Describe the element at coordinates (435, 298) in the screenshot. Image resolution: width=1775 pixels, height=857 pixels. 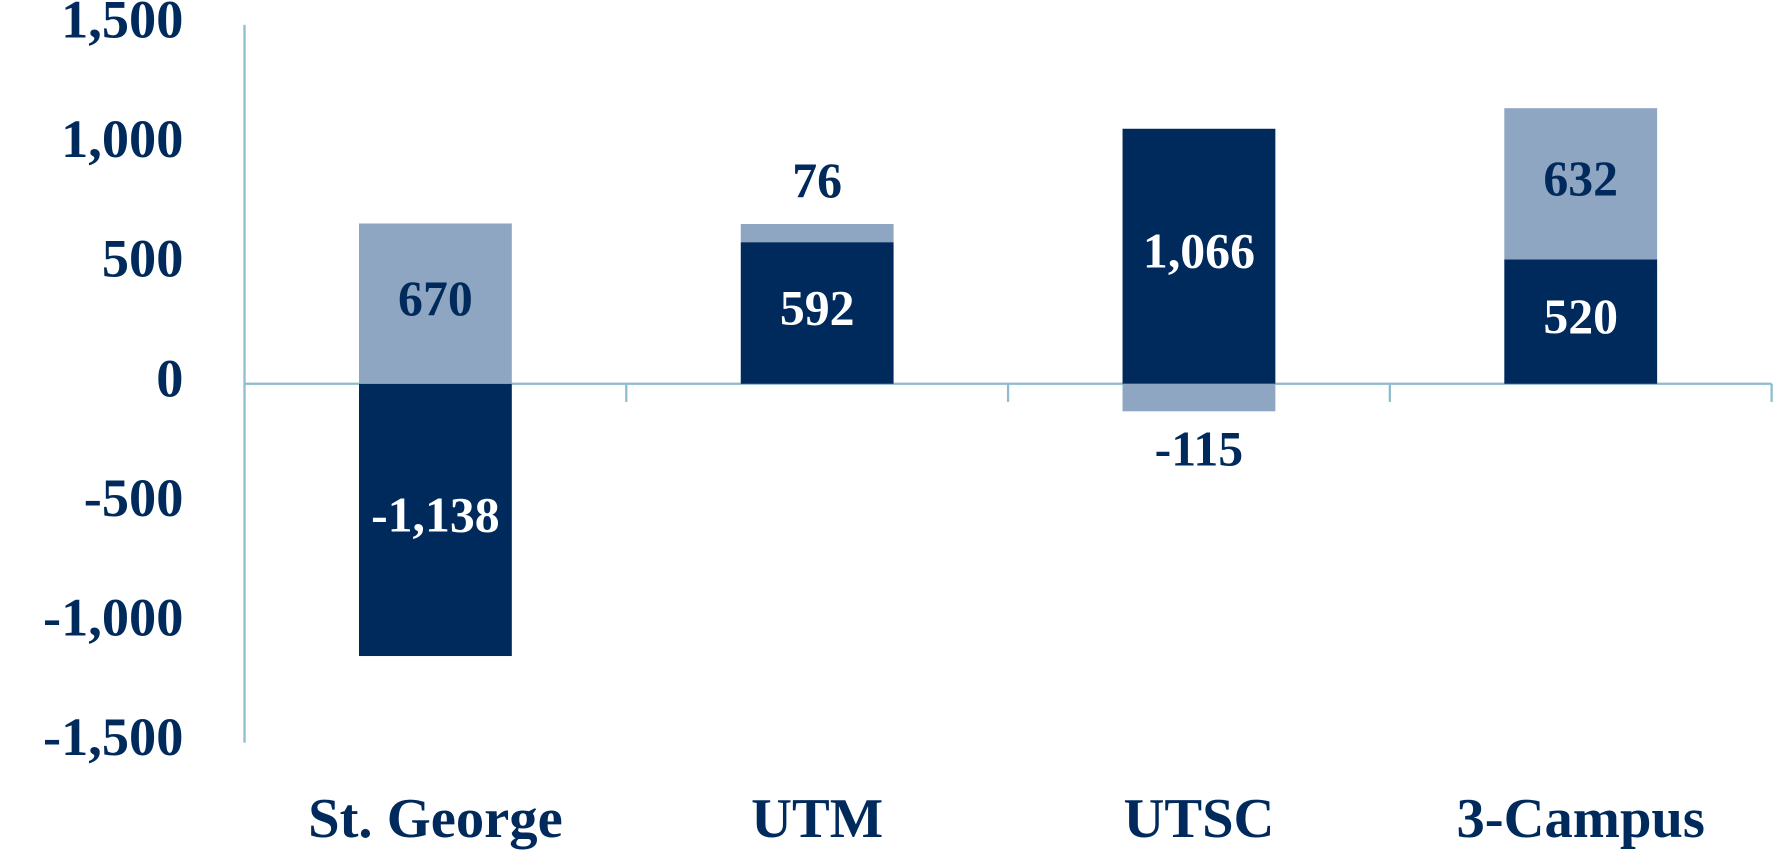
I see `data-label: 670` at that location.